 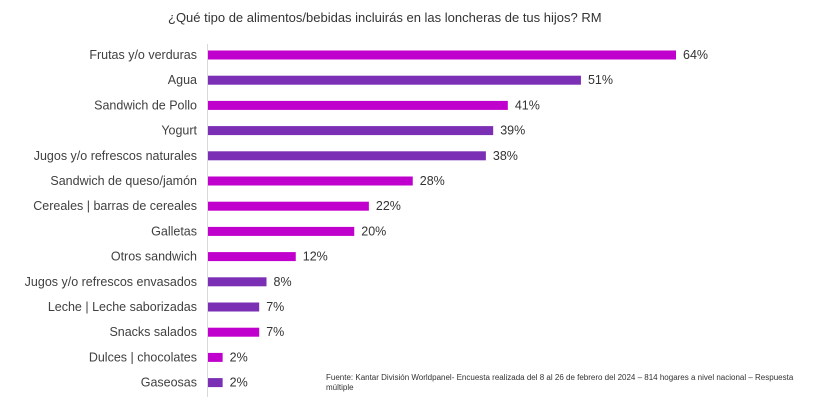 What do you see at coordinates (505, 156) in the screenshot?
I see `value-label: 38%` at bounding box center [505, 156].